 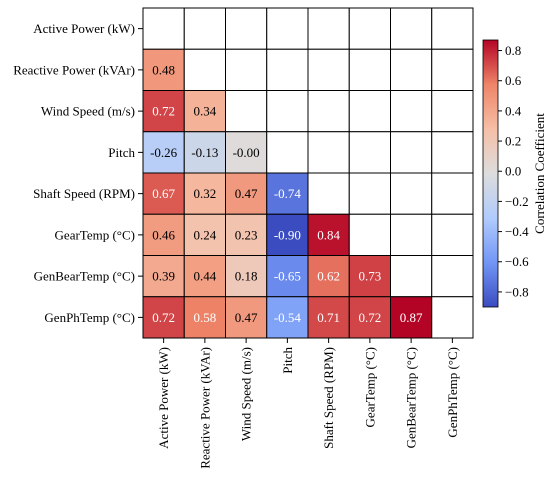 I want to click on colorbar-tick-label: −0.2, so click(x=517, y=201).